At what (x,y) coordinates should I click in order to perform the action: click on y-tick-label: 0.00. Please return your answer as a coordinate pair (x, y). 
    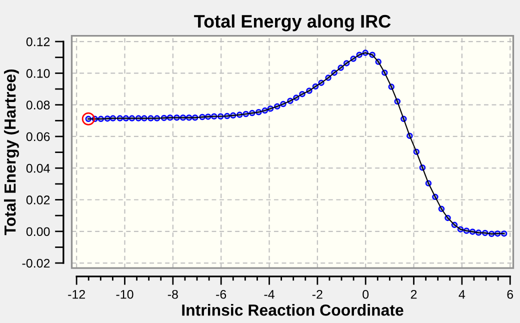
    Looking at the image, I should click on (38, 231).